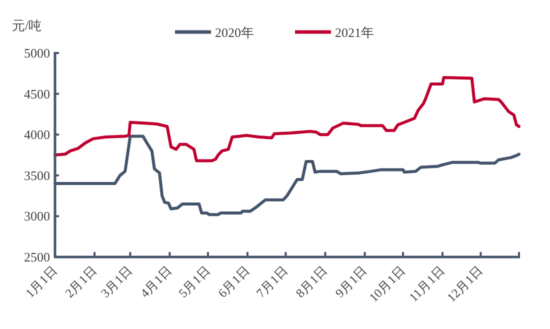  What do you see at coordinates (37, 175) in the screenshot?
I see `y-tick-label: 3500` at bounding box center [37, 175].